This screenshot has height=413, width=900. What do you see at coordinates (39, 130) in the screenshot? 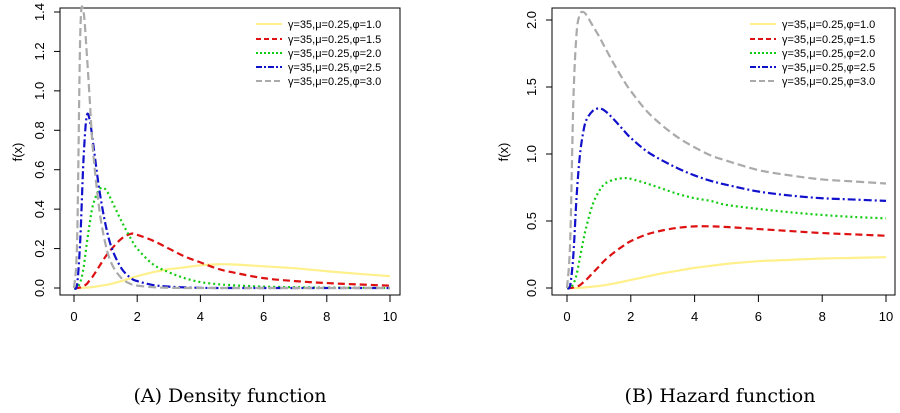
I see `y-tick-label: 0.8` at bounding box center [39, 130].